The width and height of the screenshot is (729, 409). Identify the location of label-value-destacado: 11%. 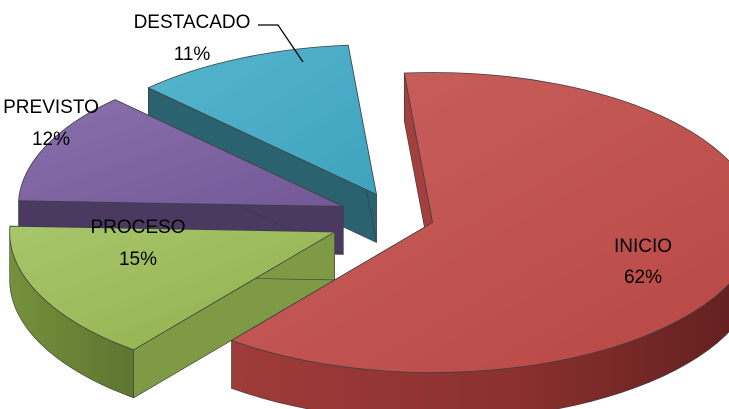
(192, 54).